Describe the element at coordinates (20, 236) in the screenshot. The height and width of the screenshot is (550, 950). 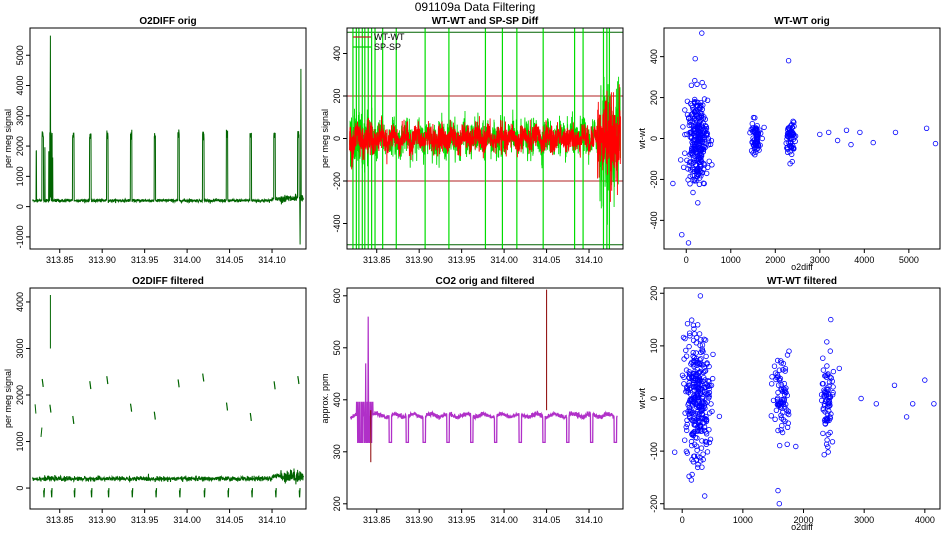
I see `y-tick-label: -1000` at that location.